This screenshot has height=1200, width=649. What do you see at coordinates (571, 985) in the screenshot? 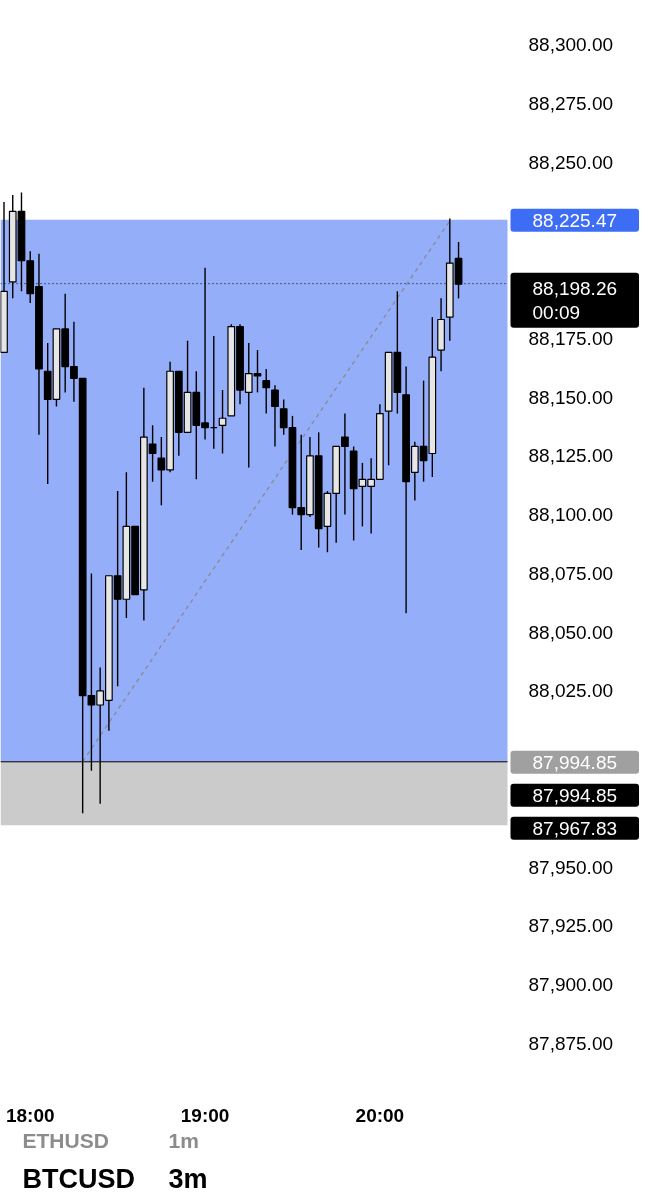
I see `y-tick-label: 87,900.00` at bounding box center [571, 985].